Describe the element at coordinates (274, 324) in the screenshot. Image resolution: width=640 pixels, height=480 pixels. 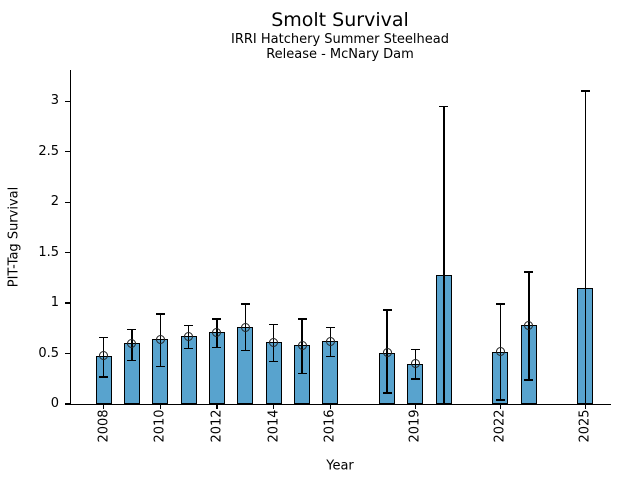
I see `error-cap-high-2014` at that location.